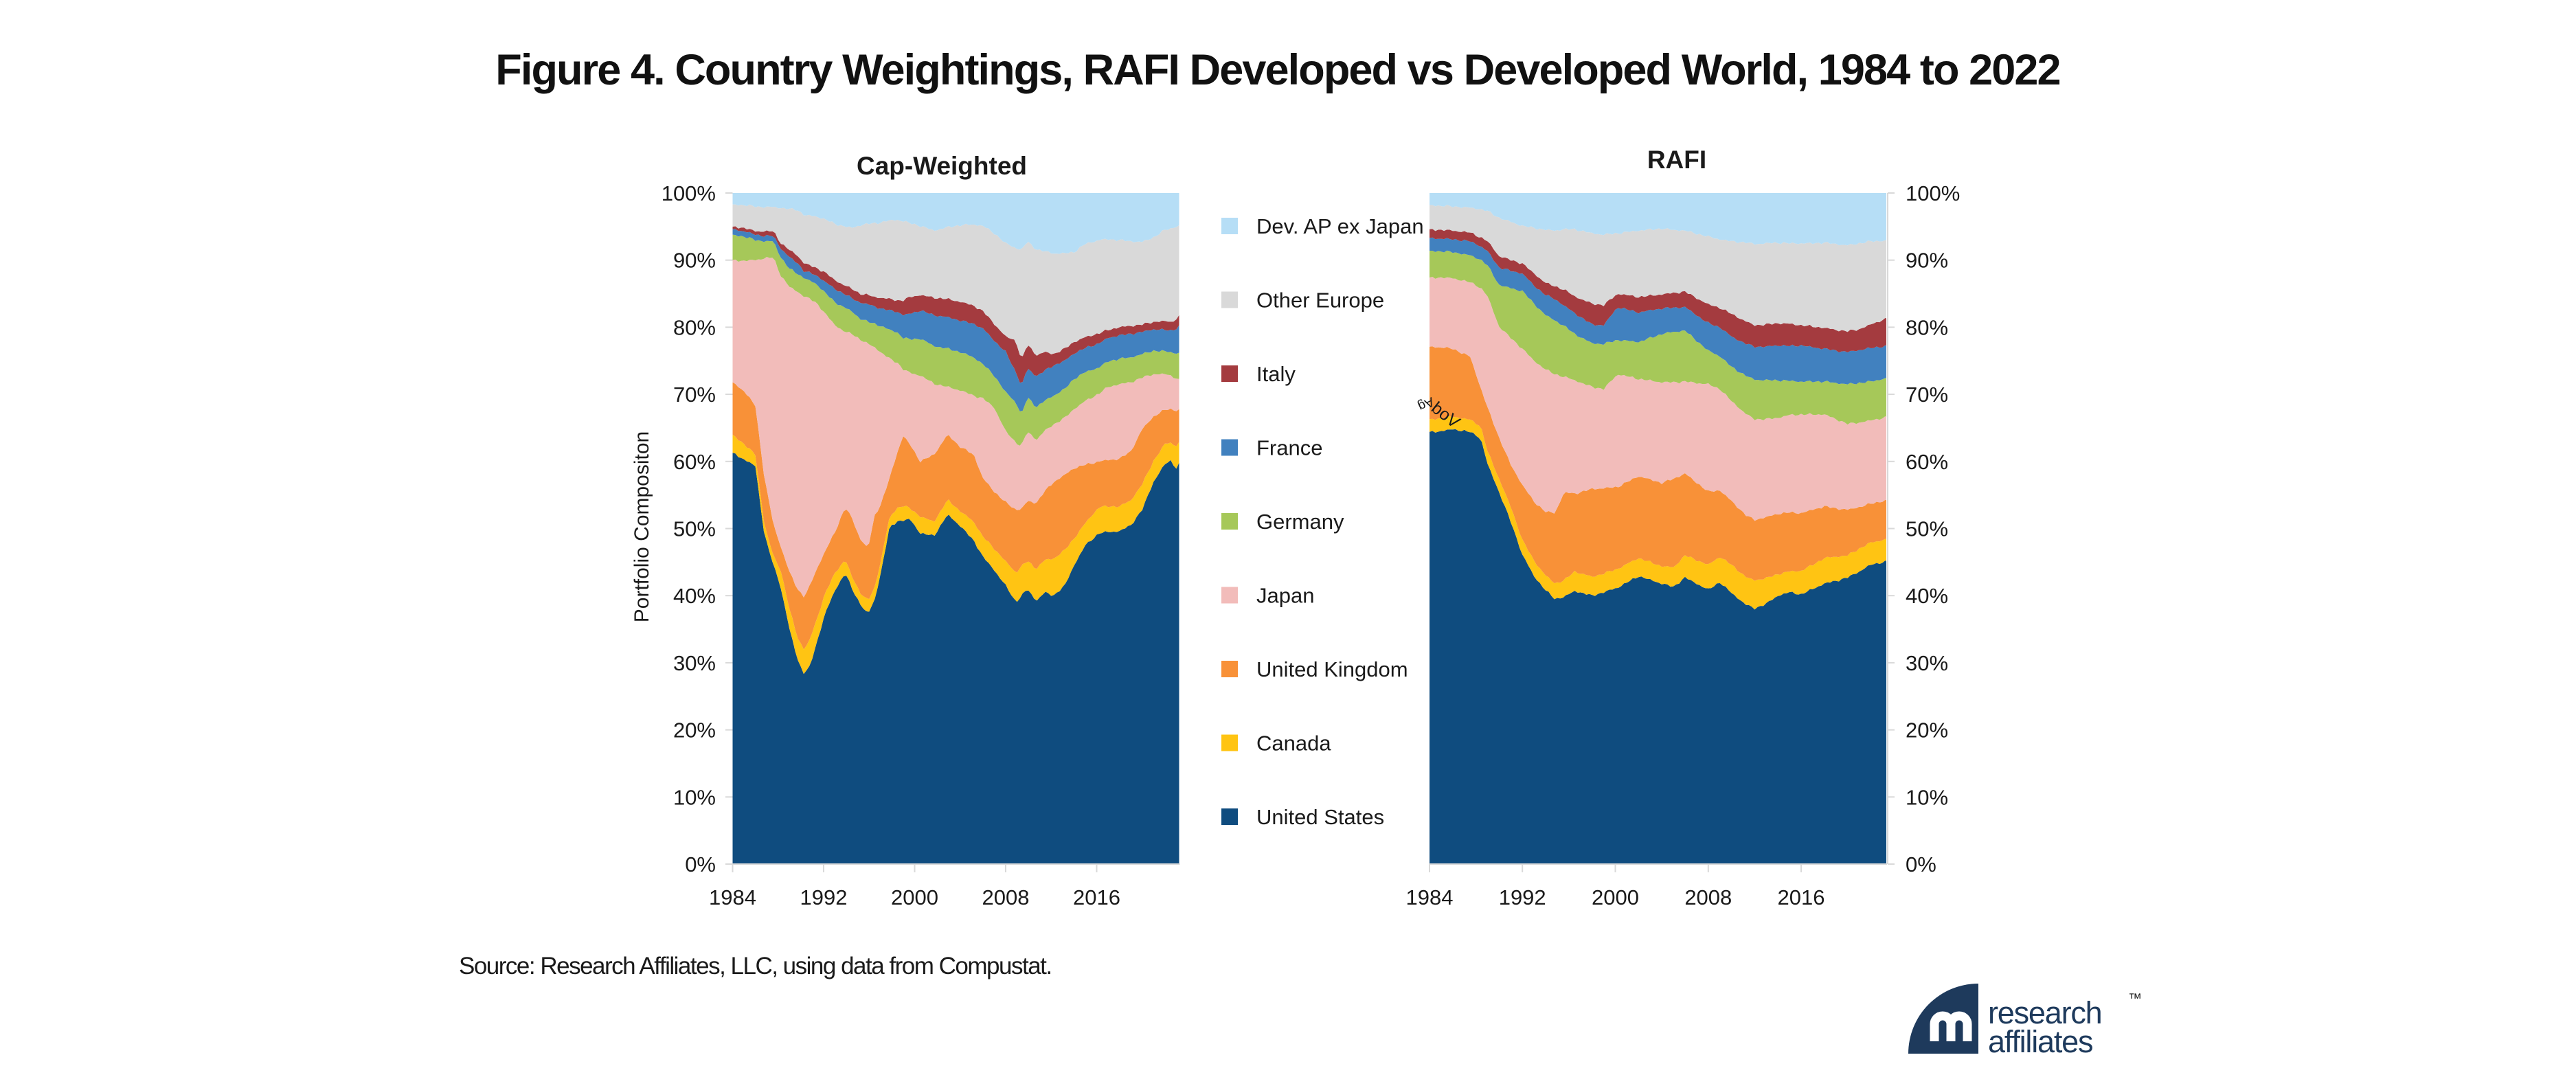  I want to click on svg-text: ™, so click(2135, 998).